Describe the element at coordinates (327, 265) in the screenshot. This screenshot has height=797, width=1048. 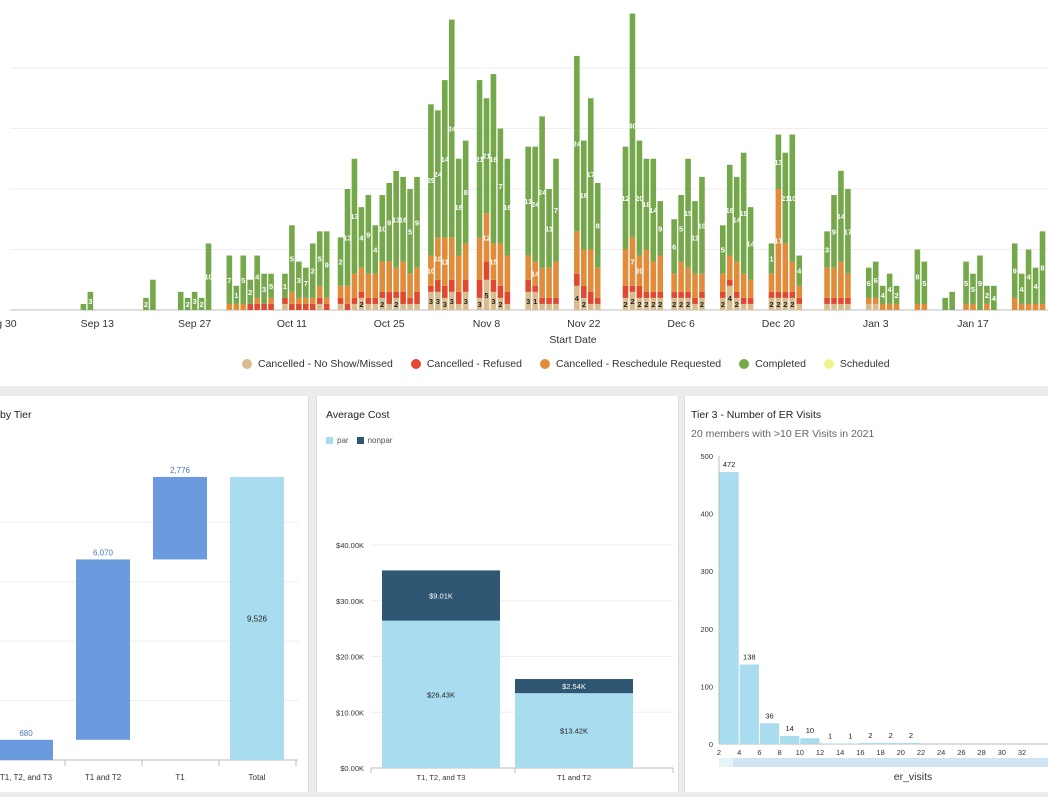
I see `top-bar-label: 9` at that location.